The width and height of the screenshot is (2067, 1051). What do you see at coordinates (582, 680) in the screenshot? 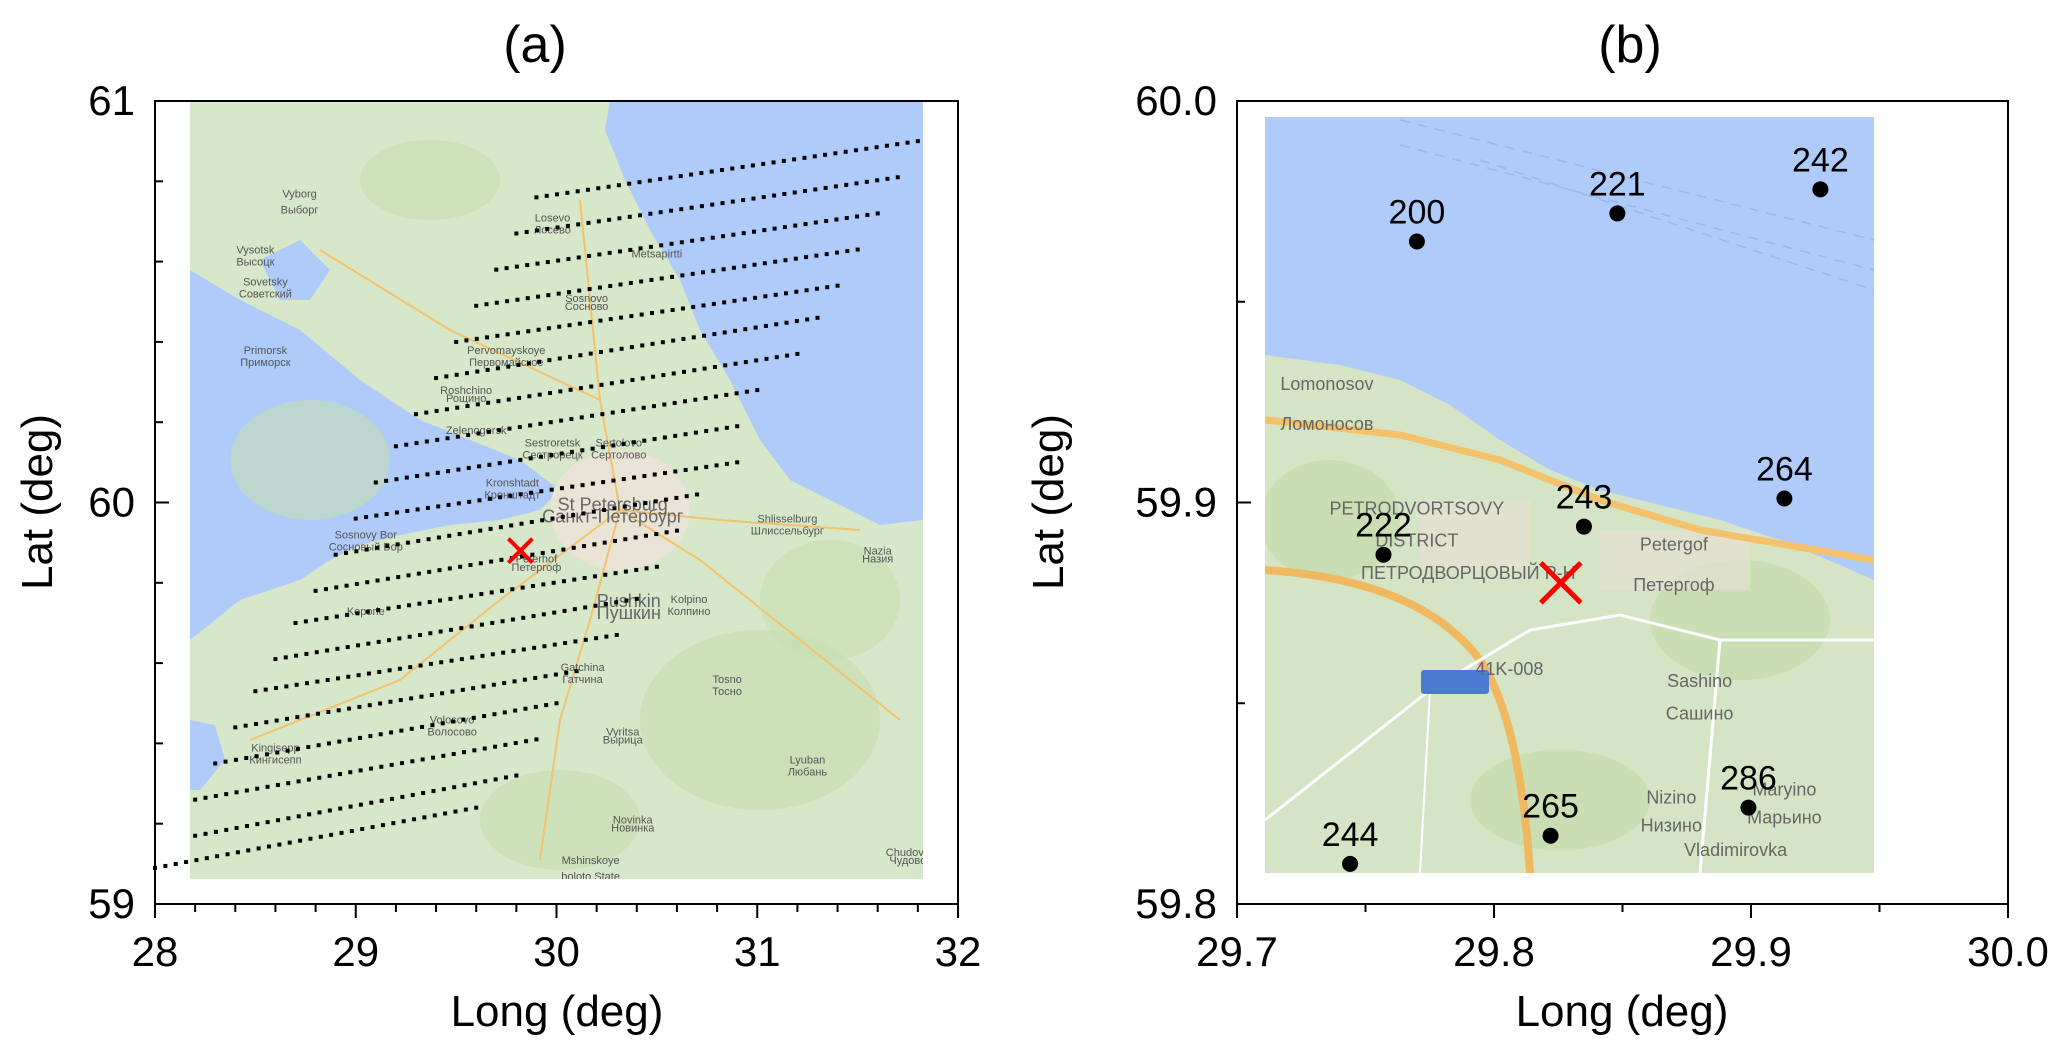
I see `panel-a-map-label: Гатчина` at bounding box center [582, 680].